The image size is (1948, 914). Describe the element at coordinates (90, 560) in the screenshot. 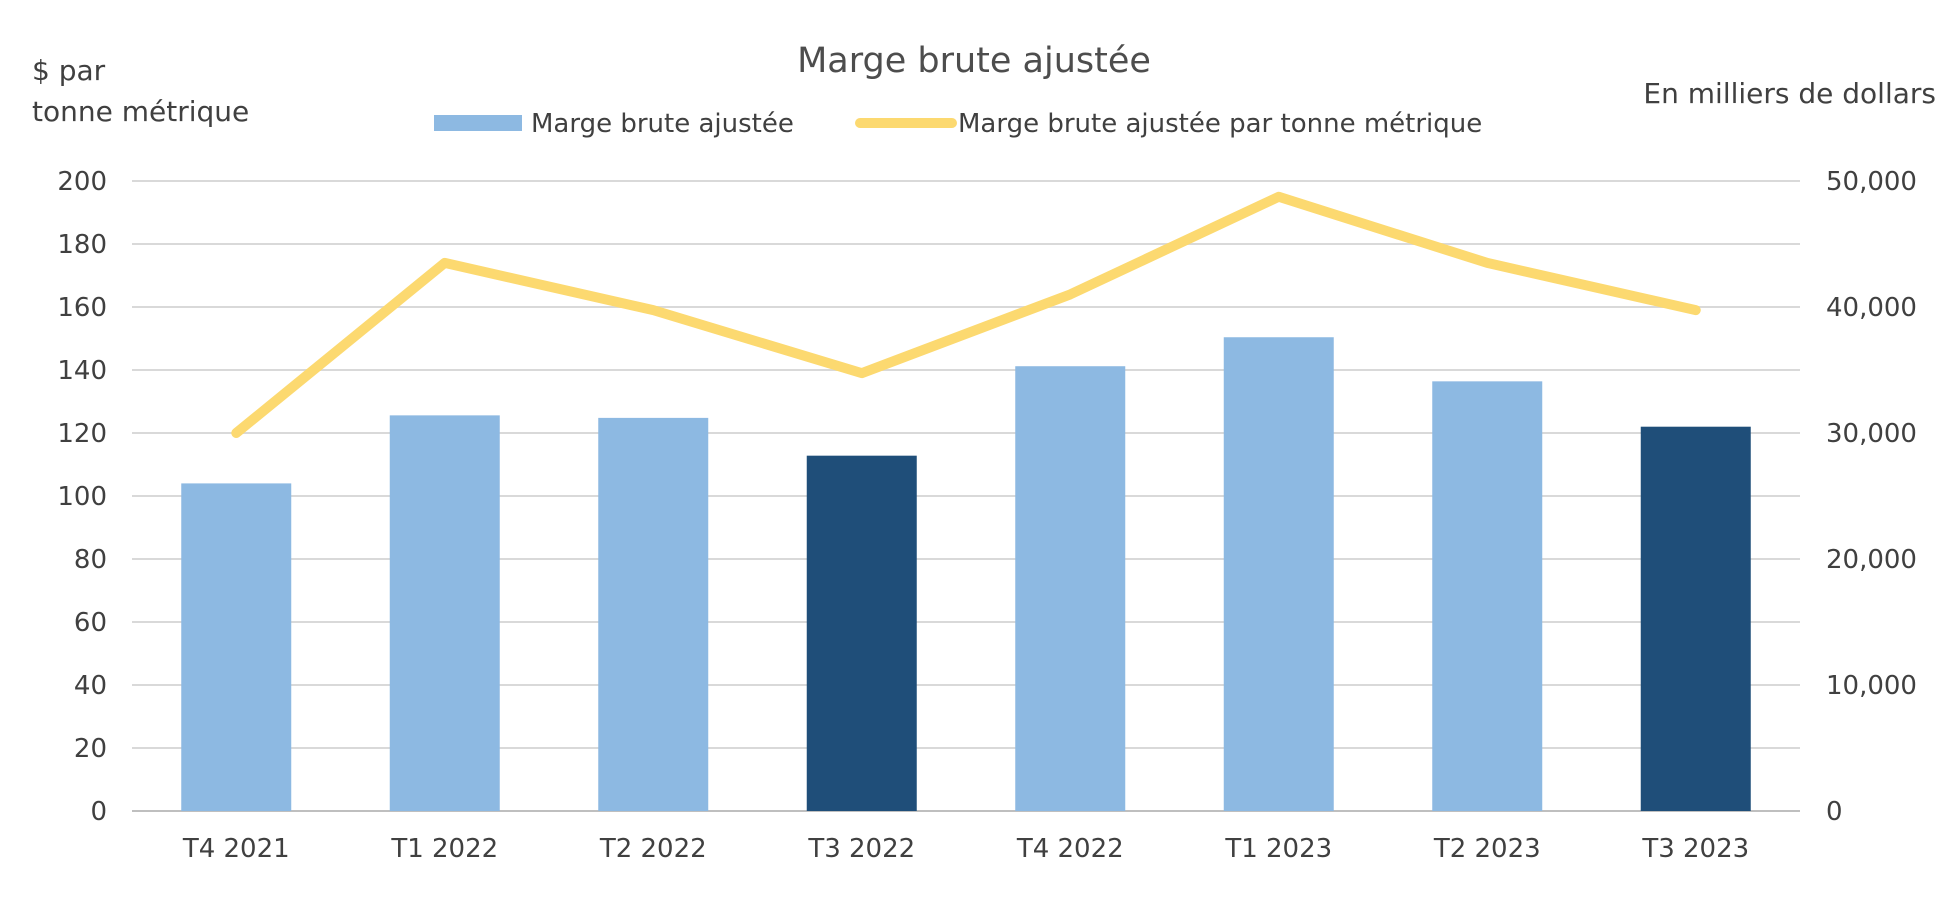

I see `left-tick-label: 80` at that location.